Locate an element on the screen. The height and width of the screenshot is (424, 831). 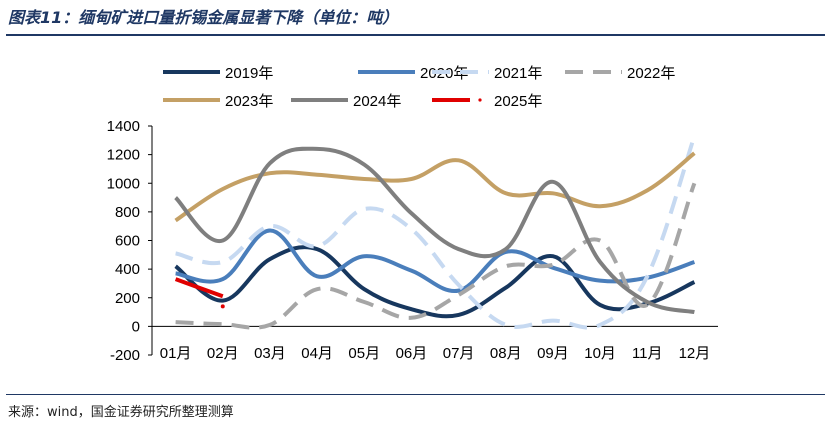
x-tick-label: 09月 is located at coordinates (553, 353).